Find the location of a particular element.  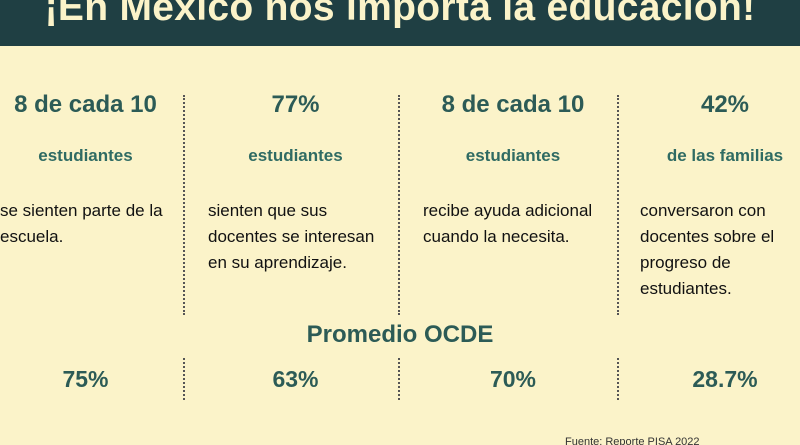

stat-headline: 42% is located at coordinates (725, 104).